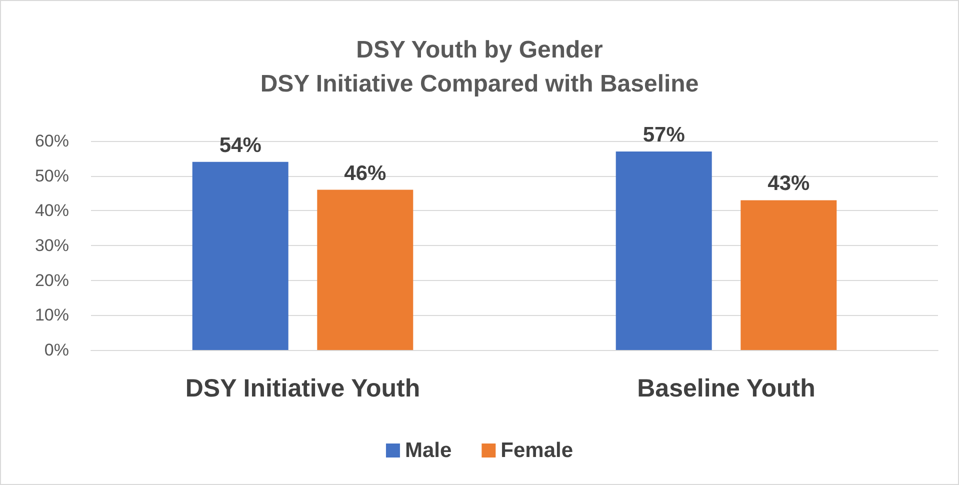 The width and height of the screenshot is (959, 485). Describe the element at coordinates (51, 176) in the screenshot. I see `y-tick-label: 50%` at that location.